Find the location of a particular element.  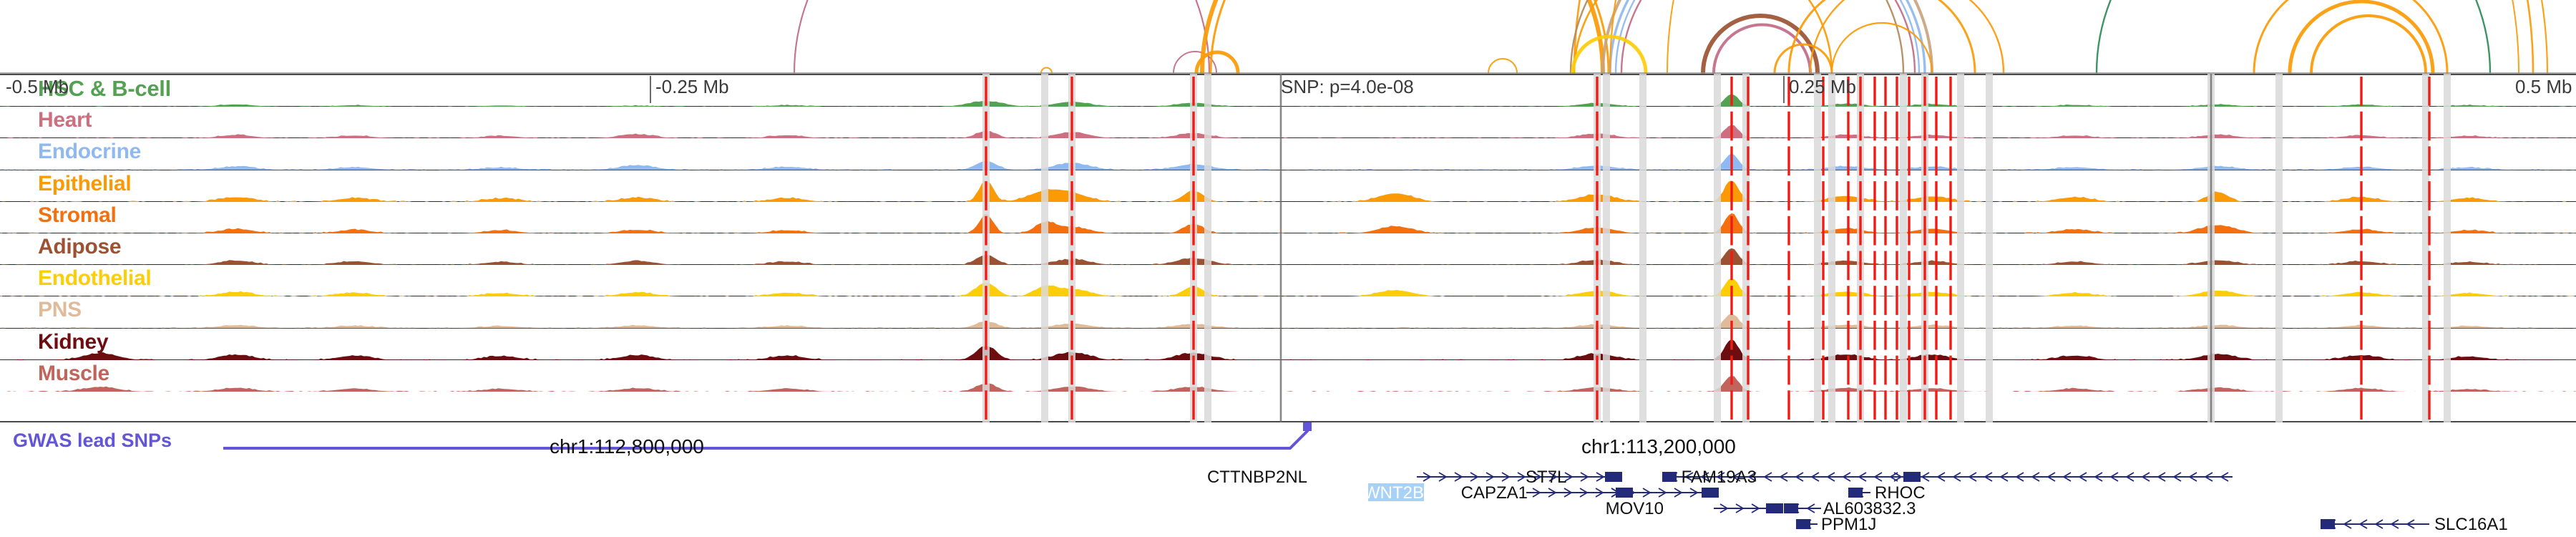

coordinate-label-right: chr1:113,200,000 is located at coordinates (1658, 446).